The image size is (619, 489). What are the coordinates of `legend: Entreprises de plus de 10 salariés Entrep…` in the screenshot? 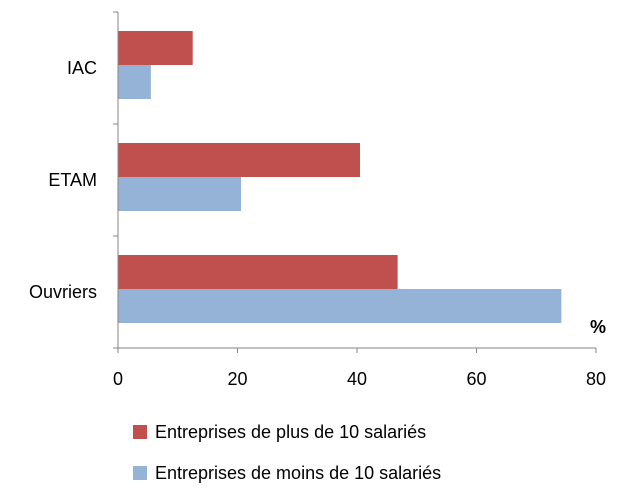 It's located at (287, 452).